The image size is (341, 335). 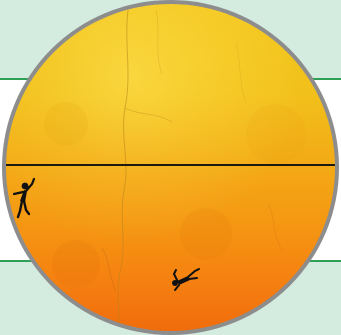 I want to click on hanging-figure-icon, so click(x=23, y=197).